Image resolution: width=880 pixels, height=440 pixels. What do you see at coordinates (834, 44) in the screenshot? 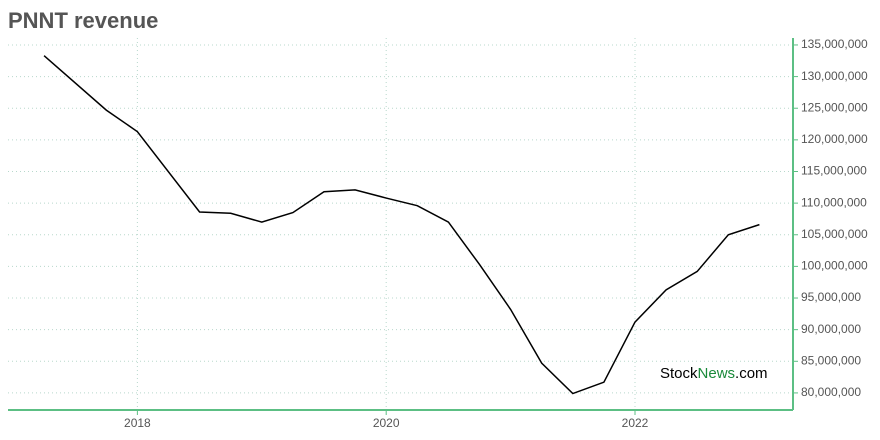
I see `y-tick-label: 135,000,000` at bounding box center [834, 44].